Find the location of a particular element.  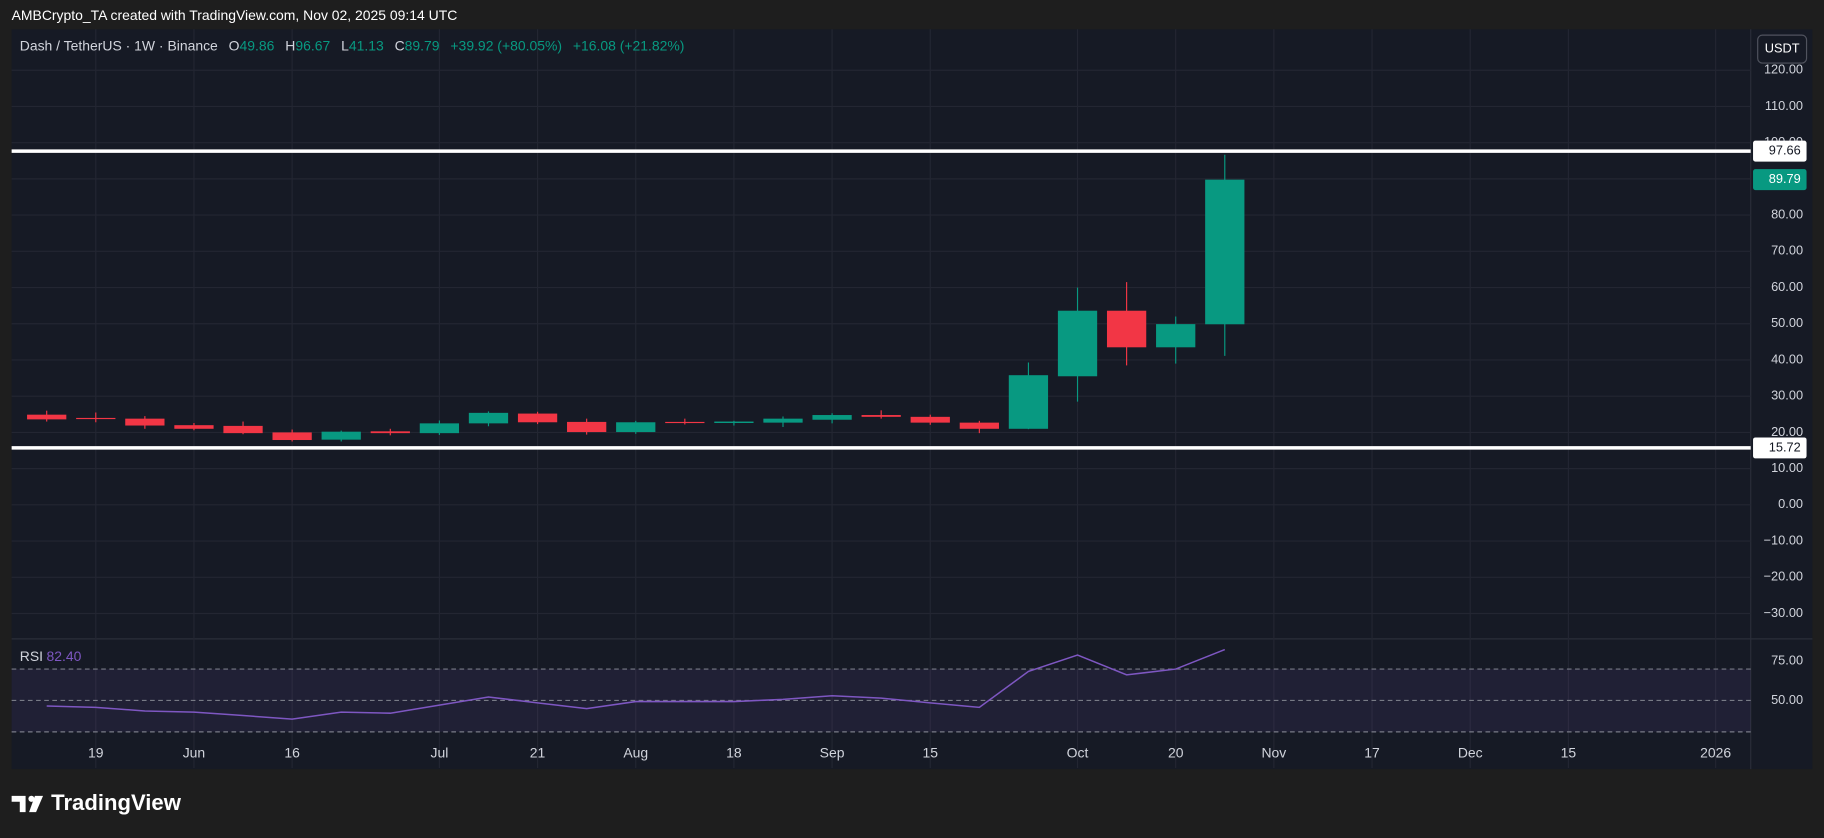

currency-button is located at coordinates (1782, 49).